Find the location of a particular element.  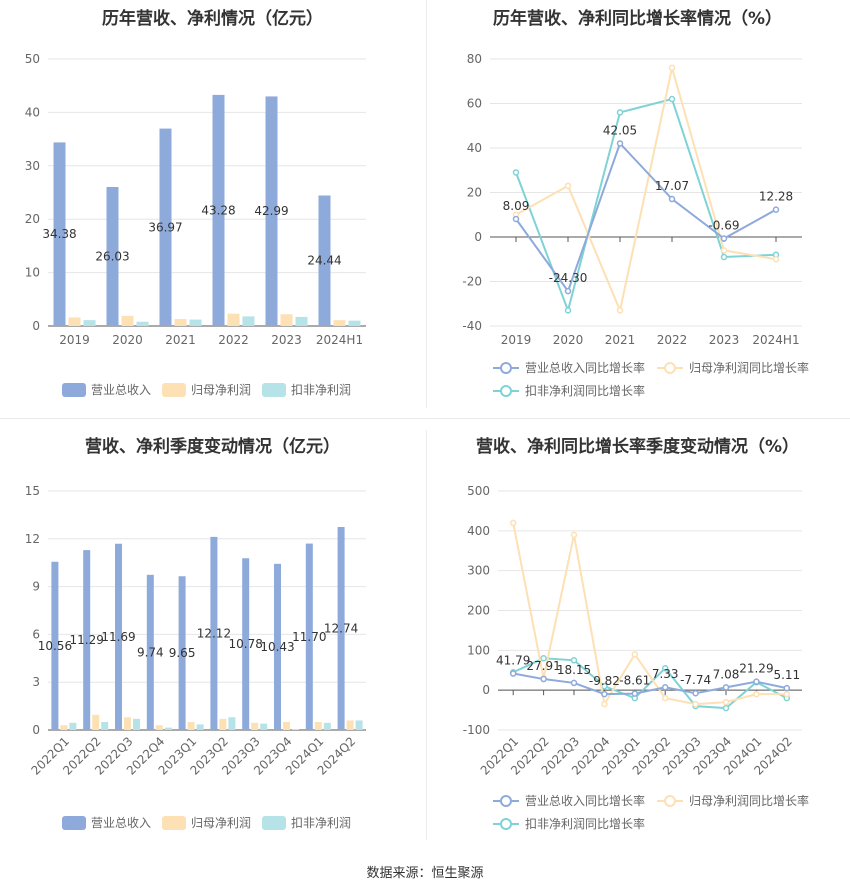

x-tick-label: 2022 is located at coordinates (233, 340).